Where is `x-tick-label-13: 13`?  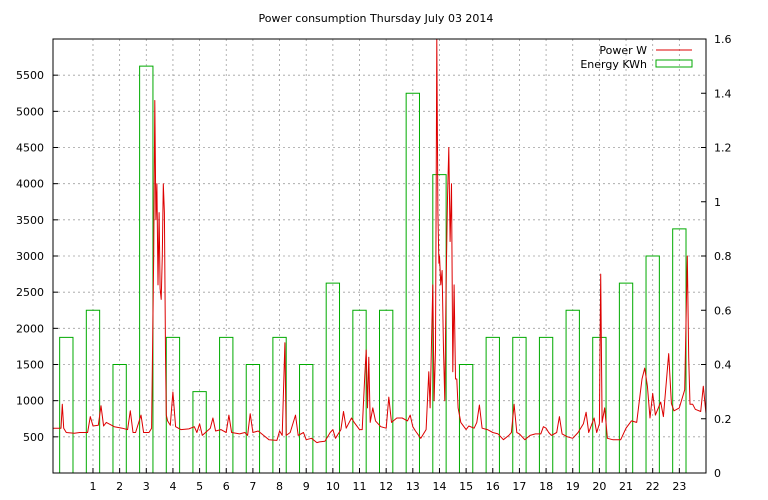 x-tick-label-13: 13 is located at coordinates (413, 486).